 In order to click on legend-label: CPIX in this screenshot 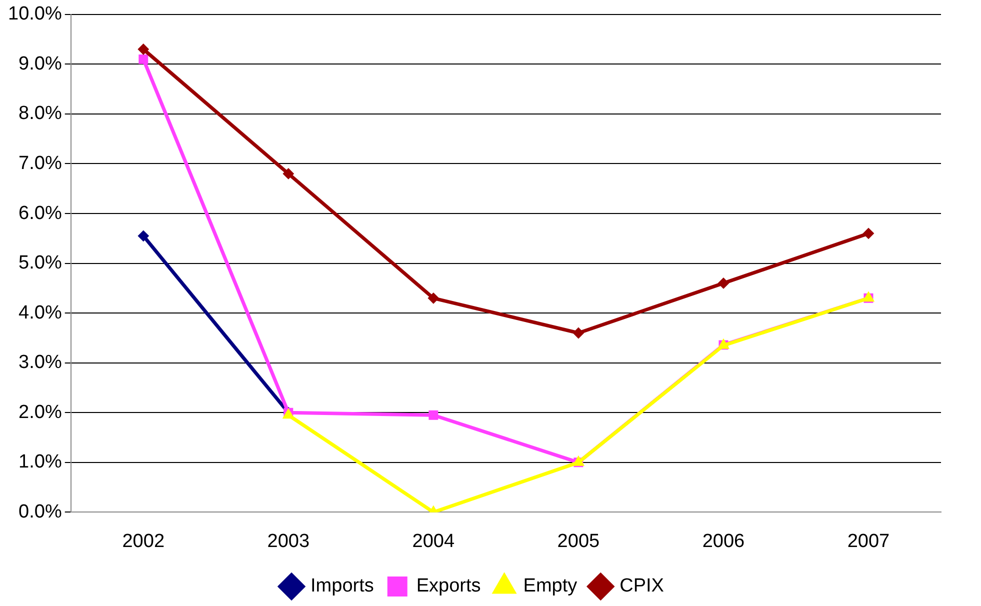, I will do `click(642, 586)`.